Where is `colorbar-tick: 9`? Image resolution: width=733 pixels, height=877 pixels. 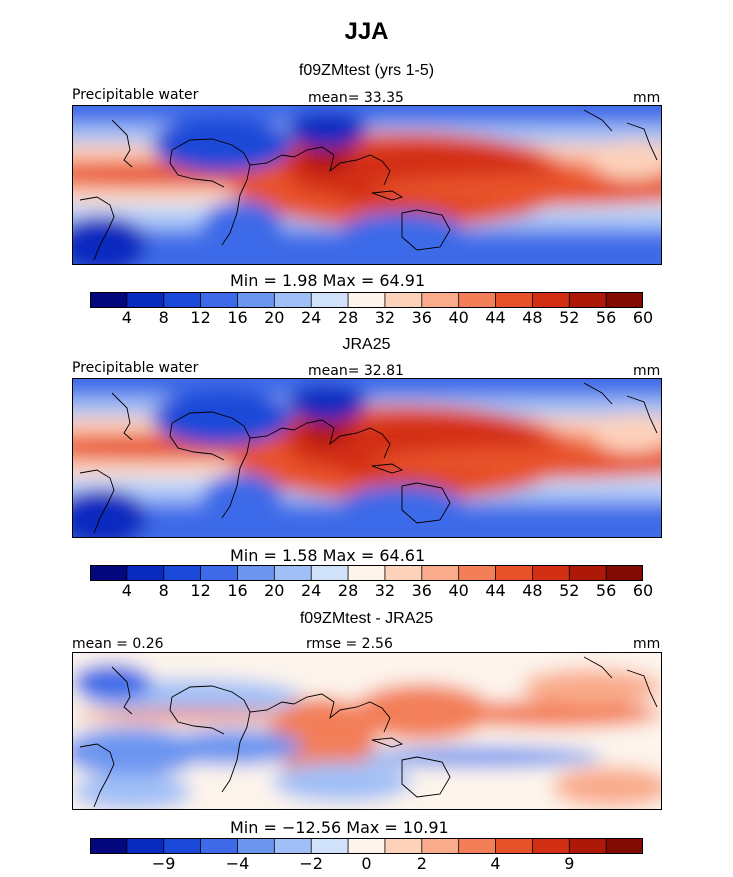
colorbar-tick: 9 is located at coordinates (569, 863).